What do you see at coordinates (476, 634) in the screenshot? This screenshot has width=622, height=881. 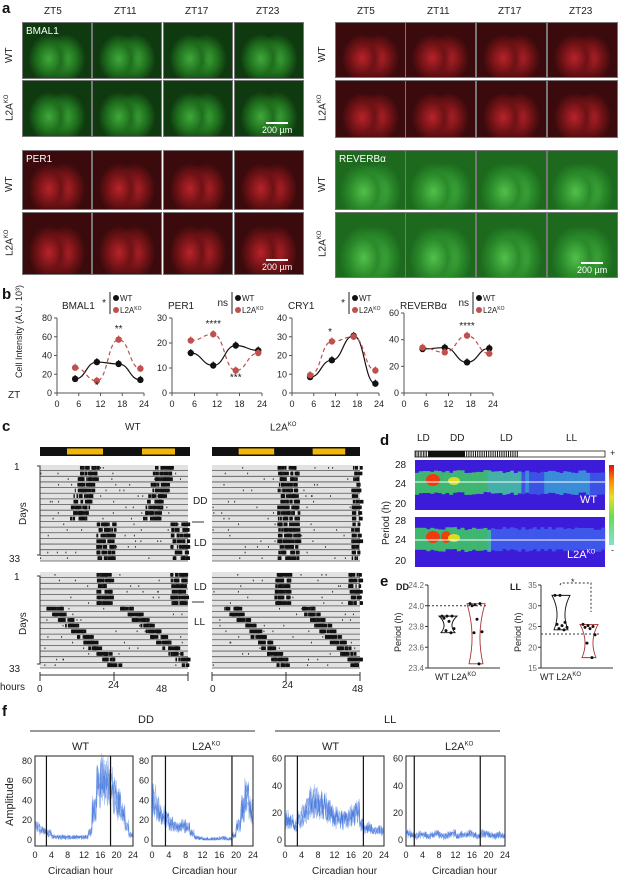 I see `e-dd-violin-ko` at bounding box center [476, 634].